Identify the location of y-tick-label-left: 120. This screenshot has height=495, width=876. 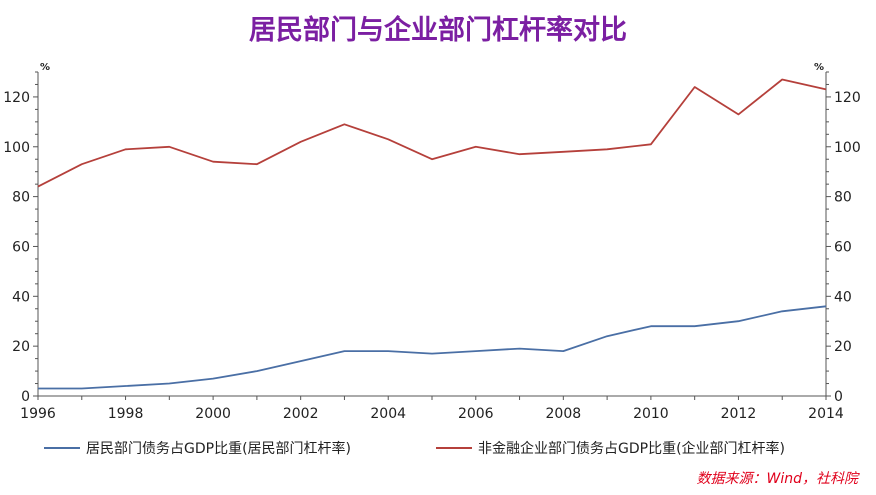
(16, 98).